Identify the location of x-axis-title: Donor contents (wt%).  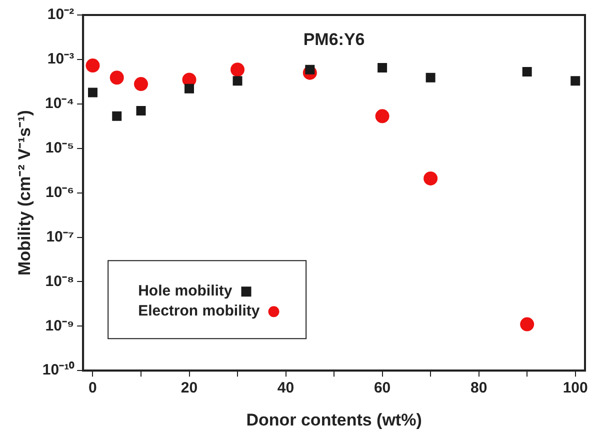
(334, 420).